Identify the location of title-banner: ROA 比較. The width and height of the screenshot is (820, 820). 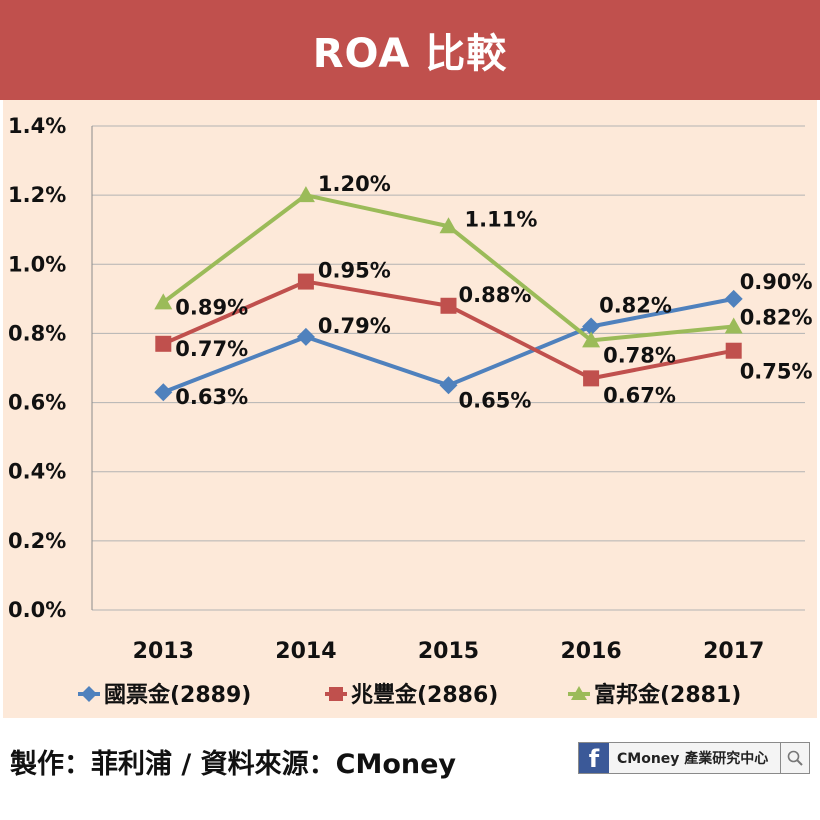
(410, 50).